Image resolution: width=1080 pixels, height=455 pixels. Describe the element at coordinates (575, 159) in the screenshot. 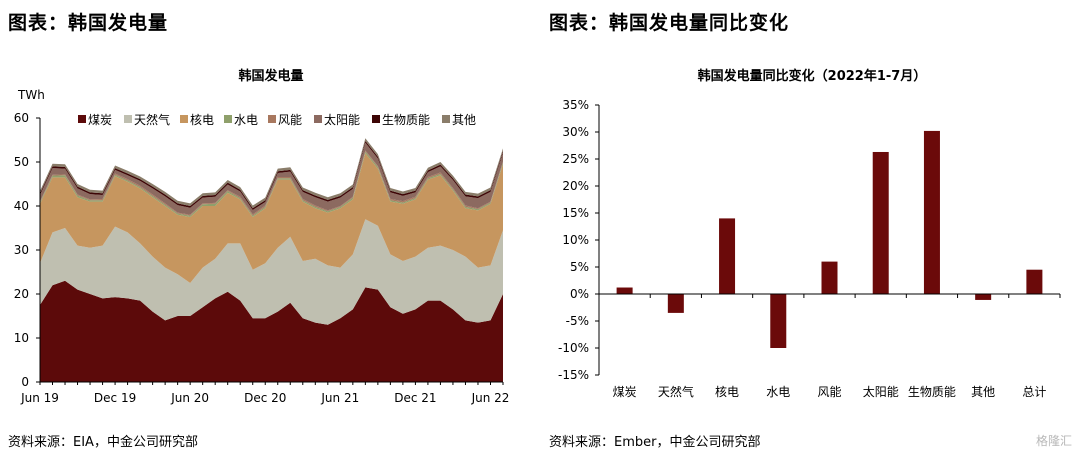

I see `y-tick-label: 25%` at that location.